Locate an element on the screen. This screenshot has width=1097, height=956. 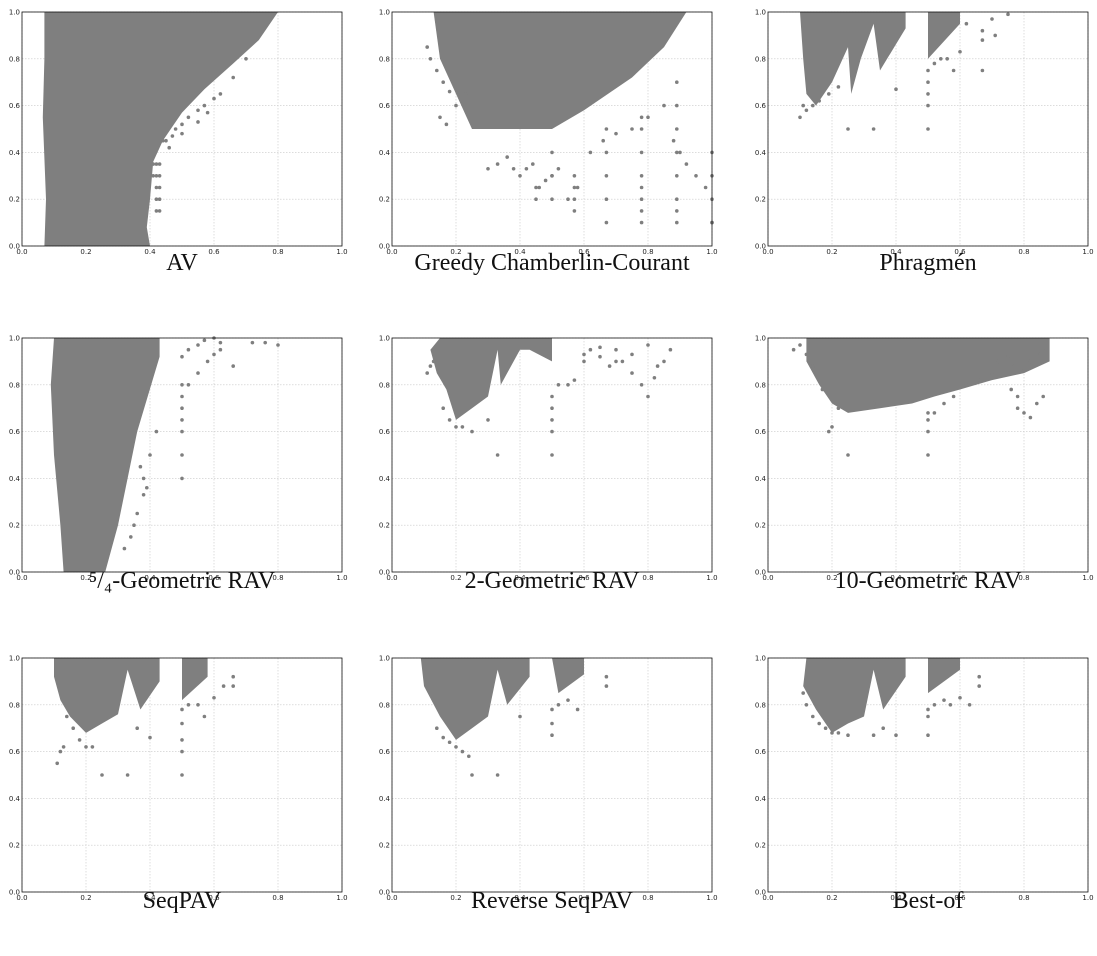
panel-caption: Reverse SeqPAV is located at coordinates (551, 901).